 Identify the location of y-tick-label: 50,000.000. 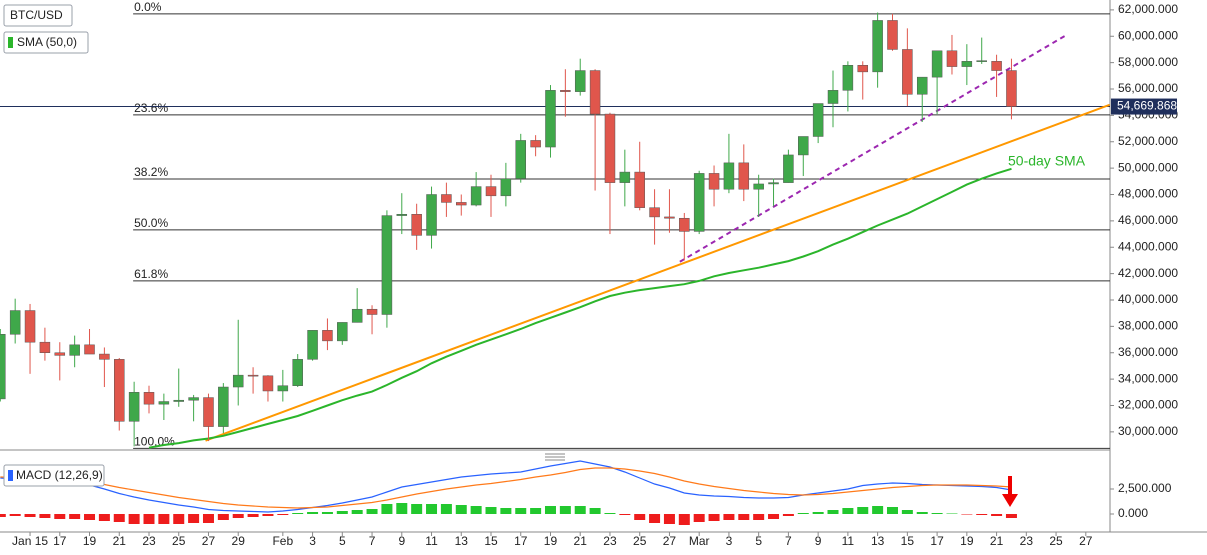
(1148, 167).